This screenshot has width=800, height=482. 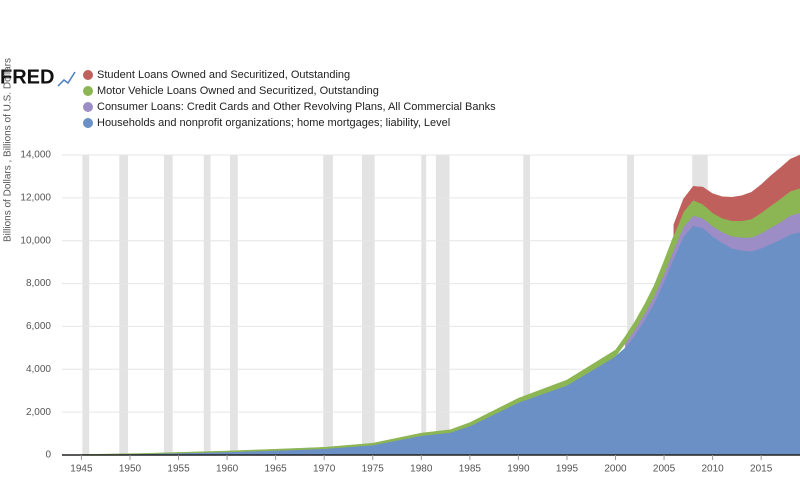 I want to click on x-tick-label: 1980, so click(x=421, y=469).